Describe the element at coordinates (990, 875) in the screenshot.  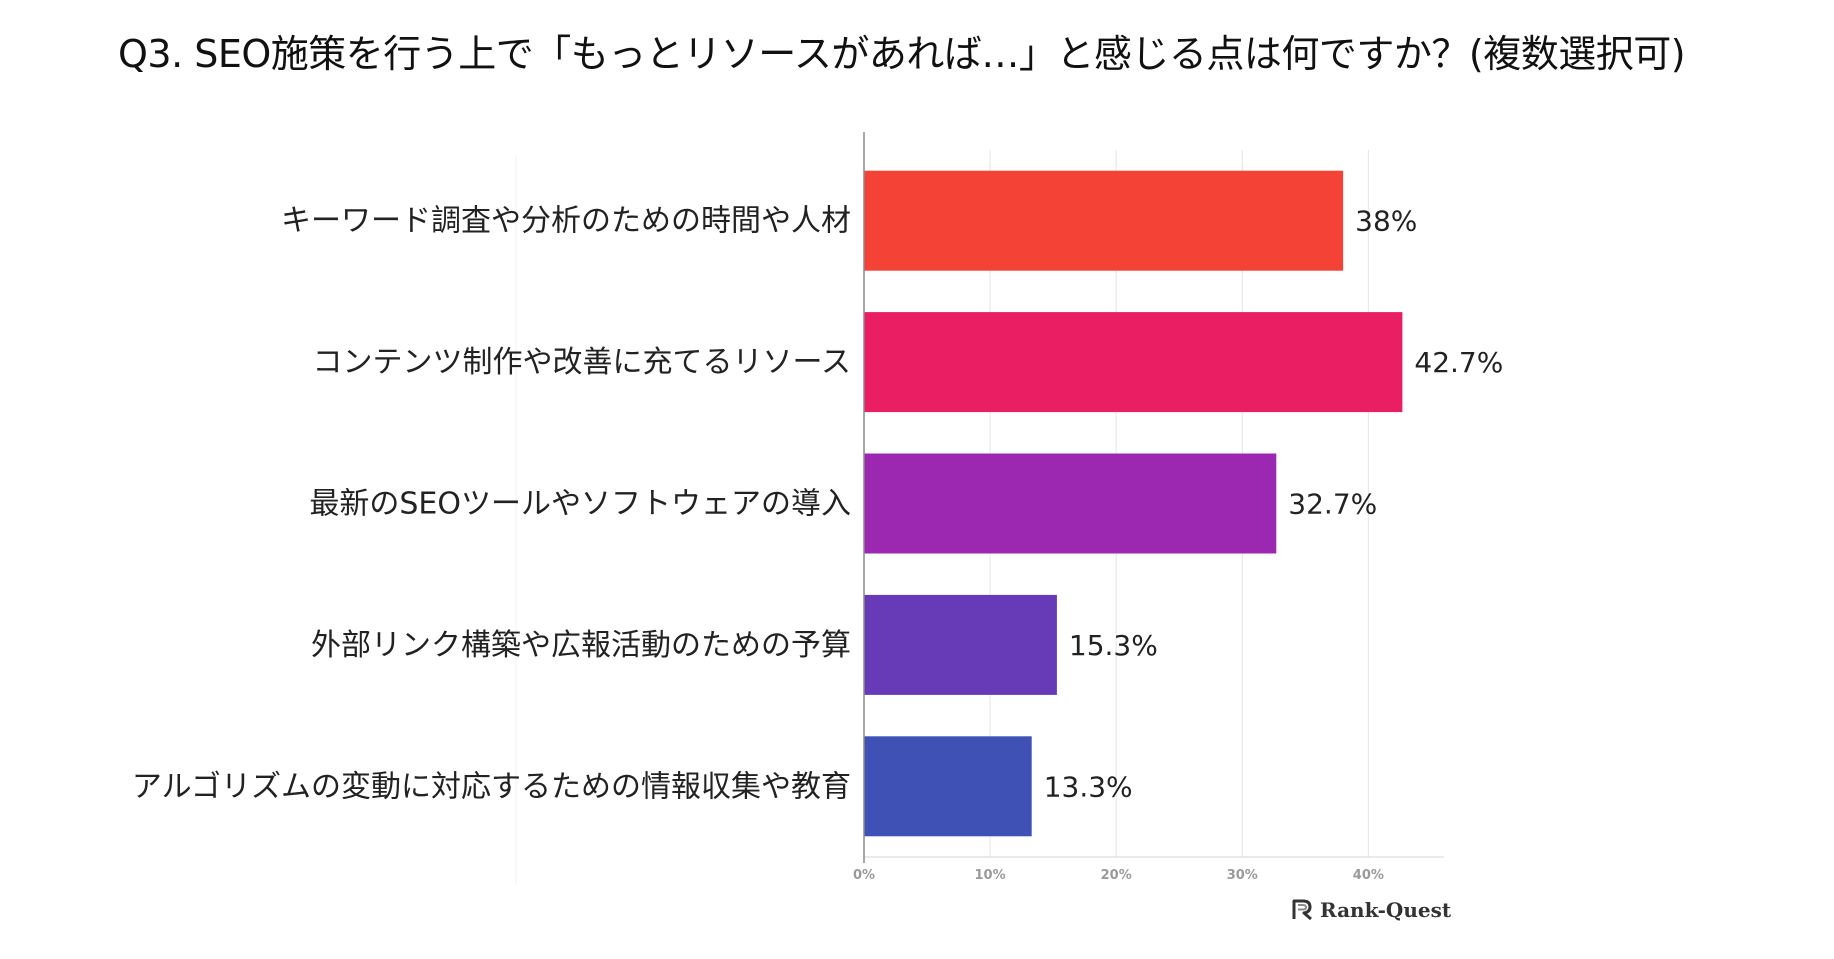
I see `x-tick-label-10: 10%` at that location.